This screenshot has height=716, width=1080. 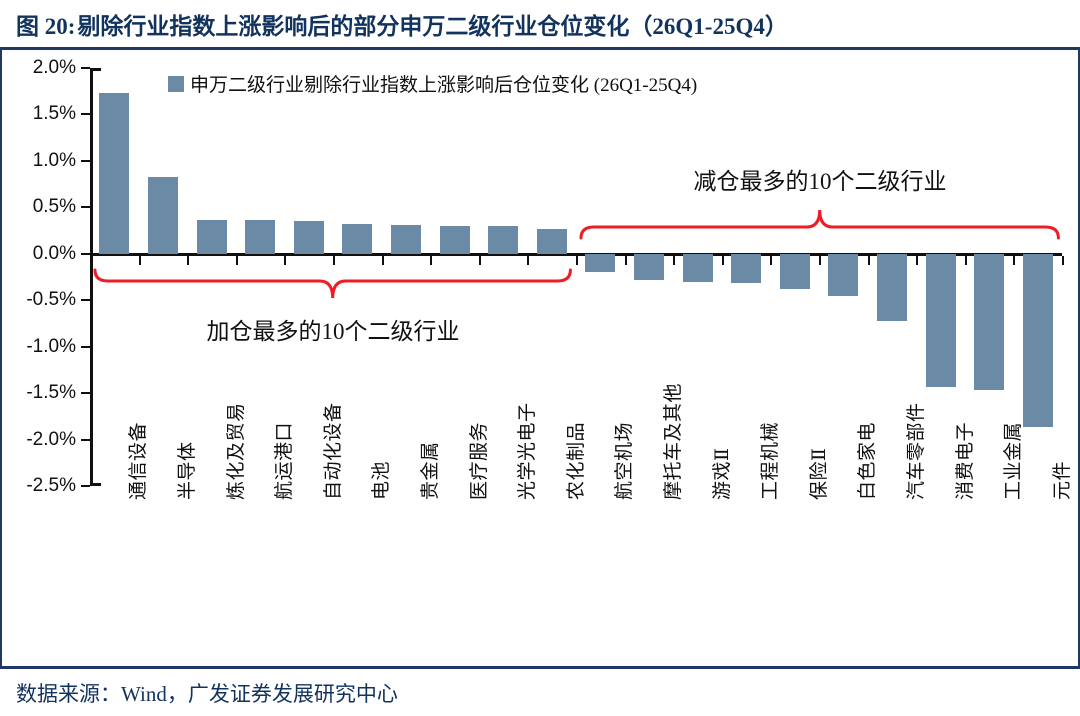 I want to click on x-axis-label: 白色家电, so click(x=868, y=460).